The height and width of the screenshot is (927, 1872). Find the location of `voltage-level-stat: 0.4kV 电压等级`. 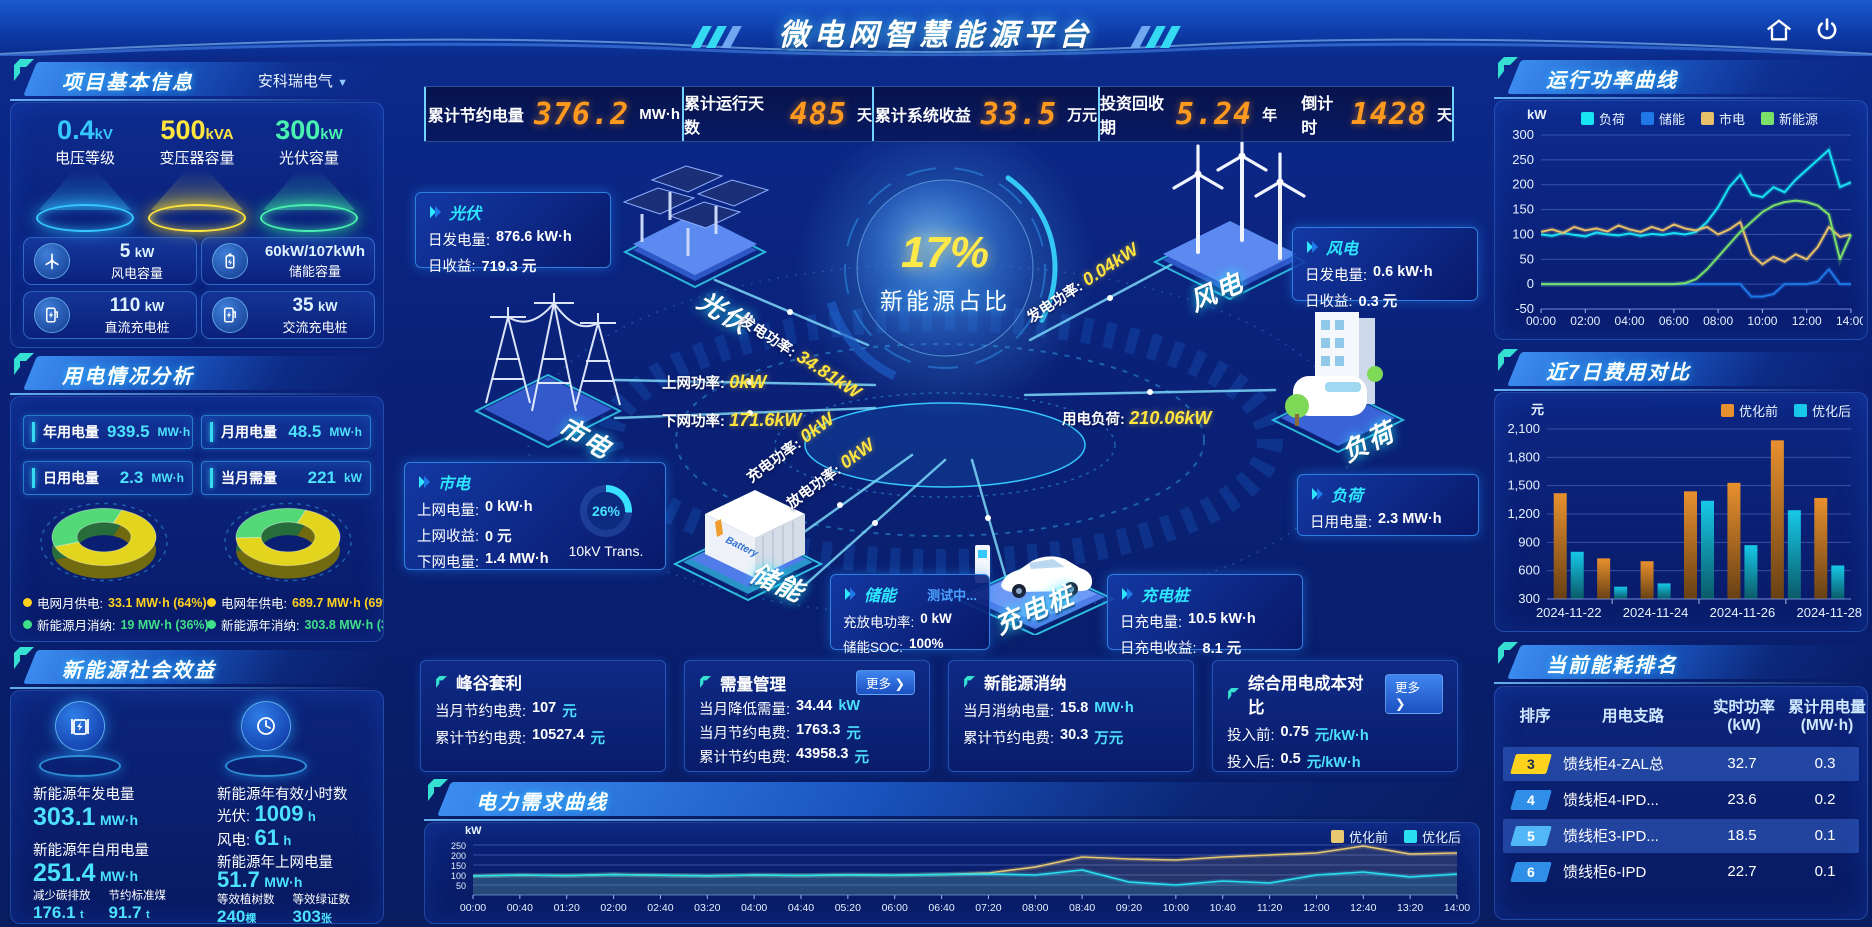

voltage-level-stat: 0.4kV 电压等级 is located at coordinates (85, 173).